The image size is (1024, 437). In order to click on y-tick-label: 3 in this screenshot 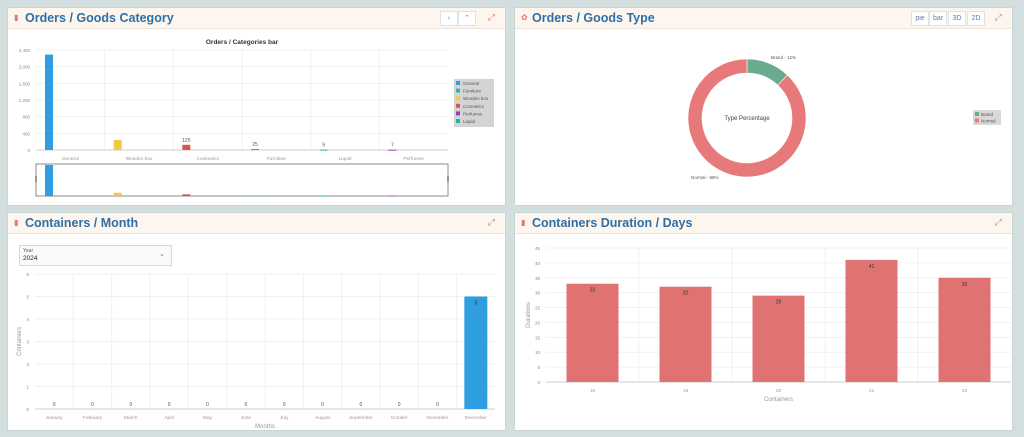, I will do `click(27, 342)`.